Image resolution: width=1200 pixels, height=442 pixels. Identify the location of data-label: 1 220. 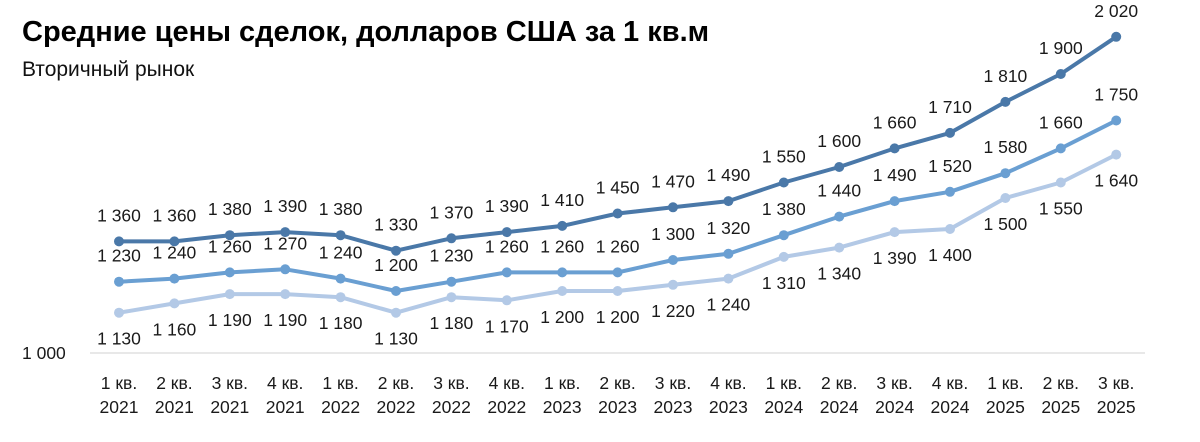
(673, 311).